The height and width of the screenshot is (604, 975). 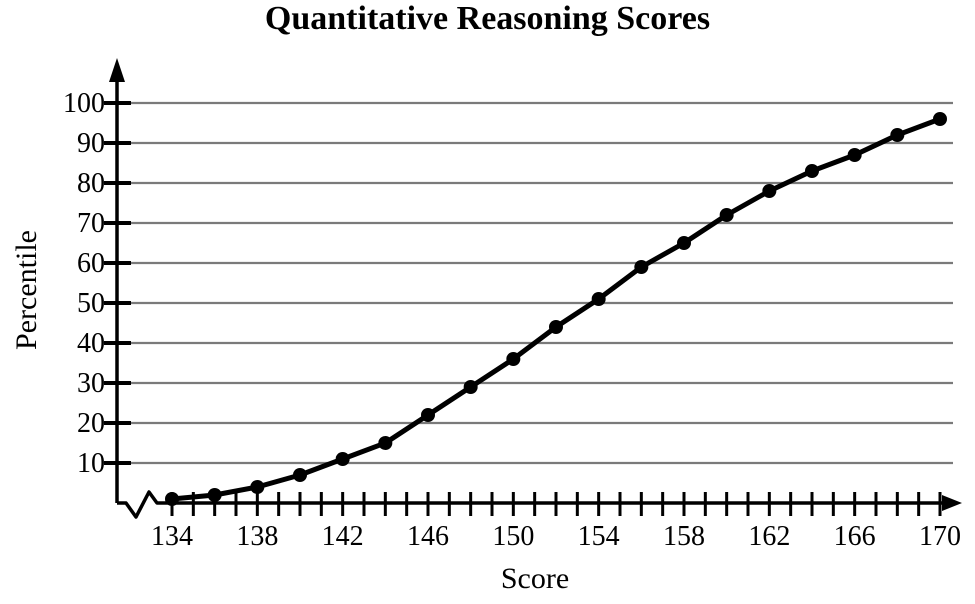 I want to click on y-axis-arrowhead, so click(x=117, y=70).